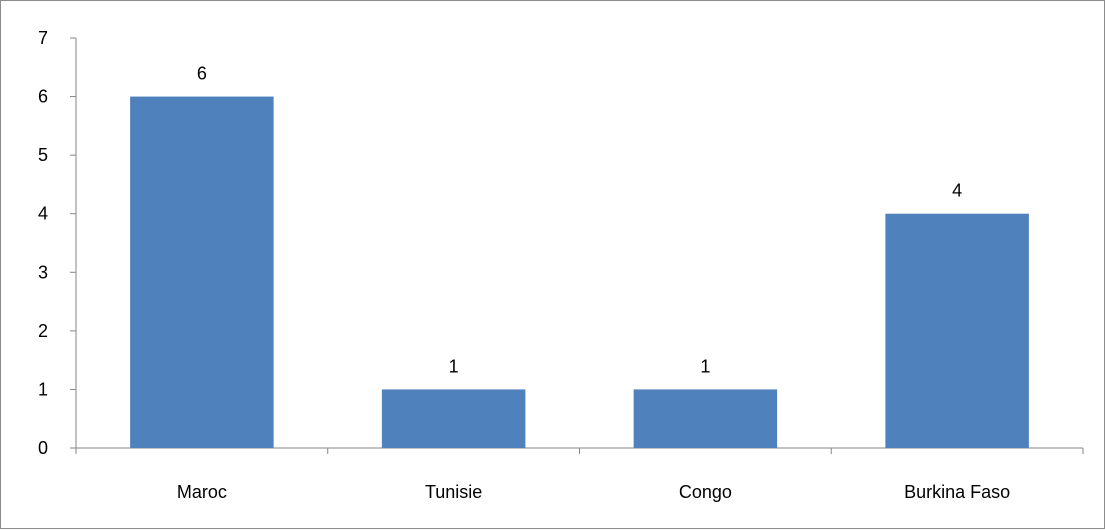  I want to click on bar-maroc, so click(202, 272).